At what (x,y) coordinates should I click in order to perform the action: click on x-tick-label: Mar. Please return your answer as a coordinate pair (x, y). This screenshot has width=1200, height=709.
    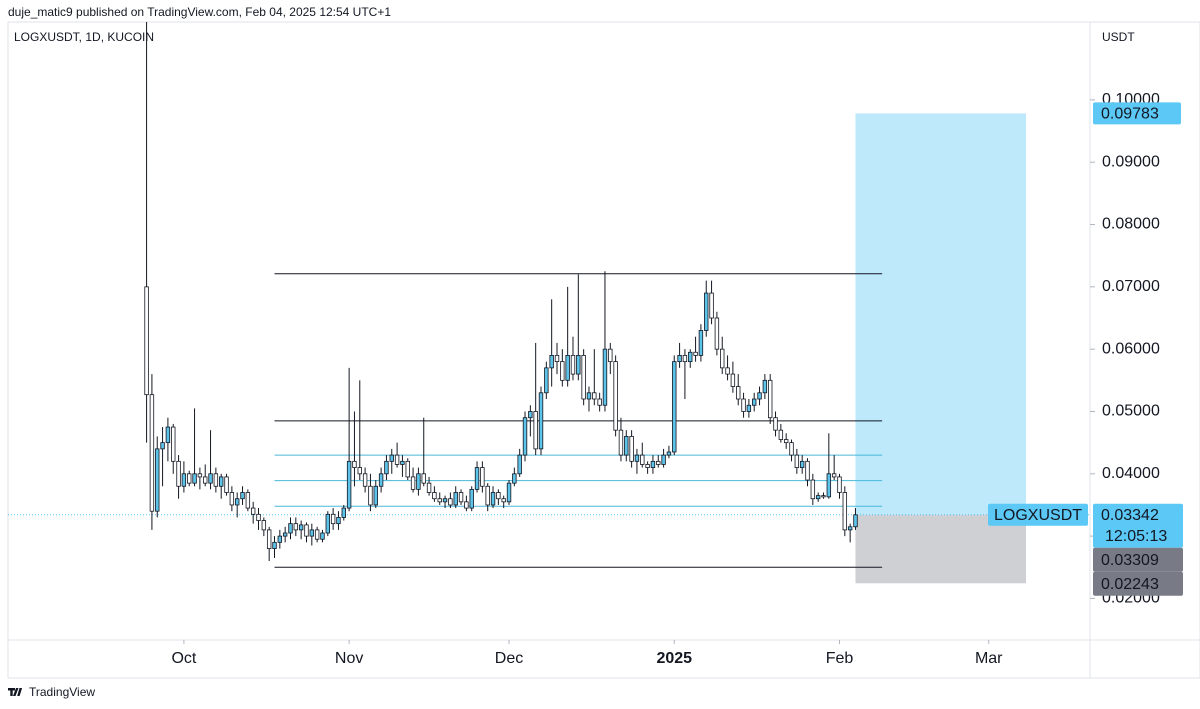
    Looking at the image, I should click on (989, 658).